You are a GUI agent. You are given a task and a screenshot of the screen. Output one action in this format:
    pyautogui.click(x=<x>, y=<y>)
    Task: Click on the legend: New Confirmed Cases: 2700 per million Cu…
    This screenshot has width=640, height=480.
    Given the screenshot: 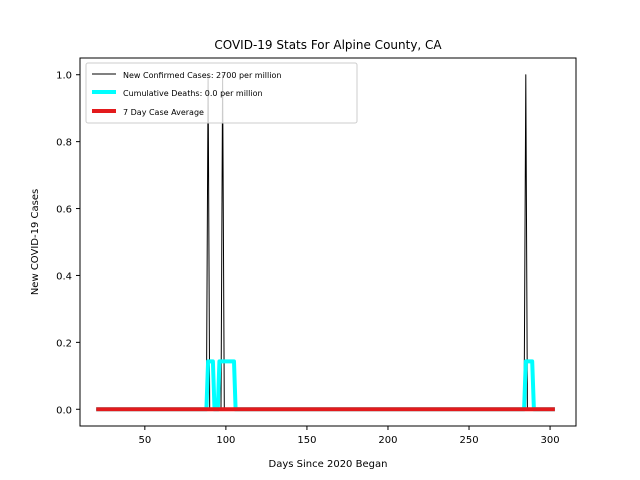 What is the action you would take?
    pyautogui.click(x=221, y=93)
    